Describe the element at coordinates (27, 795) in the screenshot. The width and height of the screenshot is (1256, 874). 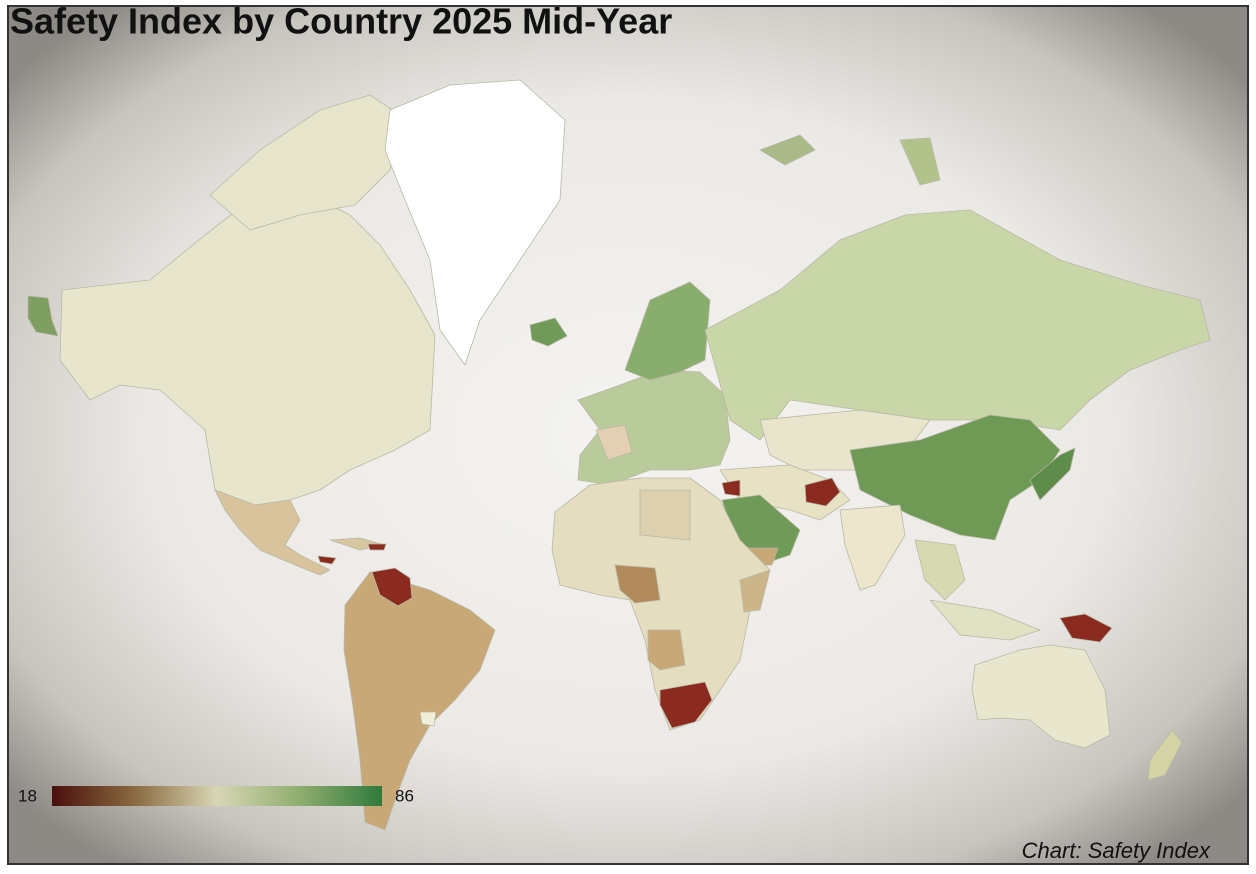
I see `colorbar-min-label: 18` at that location.